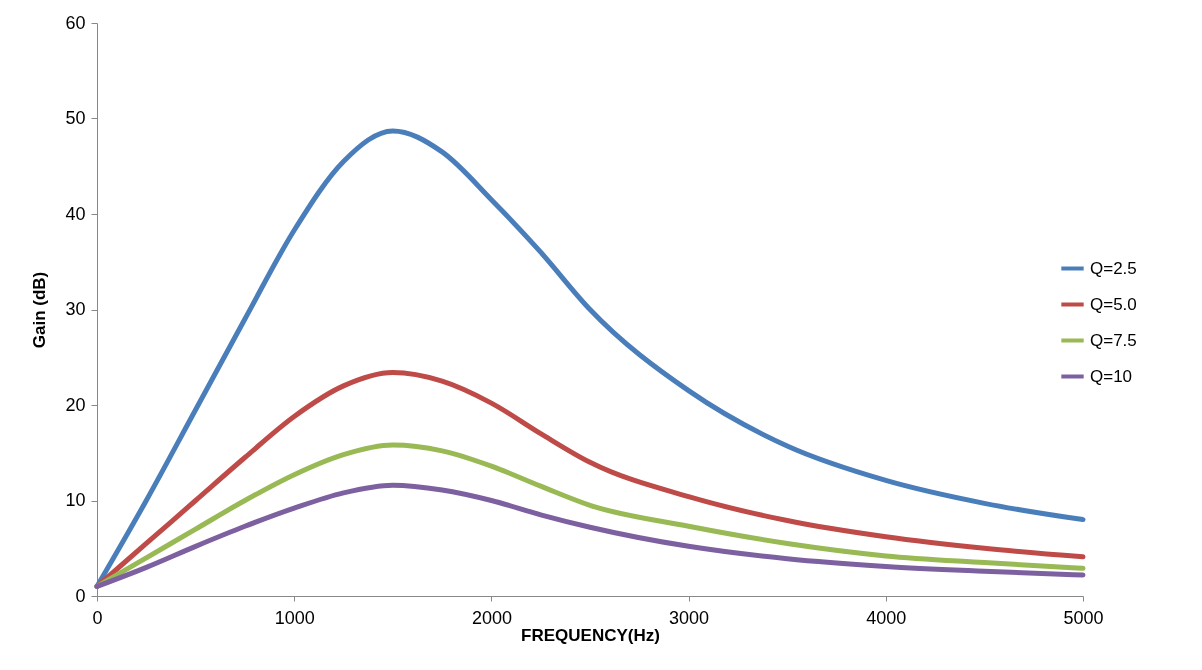 Image resolution: width=1202 pixels, height=670 pixels. I want to click on x-tick-label: 0, so click(97, 617).